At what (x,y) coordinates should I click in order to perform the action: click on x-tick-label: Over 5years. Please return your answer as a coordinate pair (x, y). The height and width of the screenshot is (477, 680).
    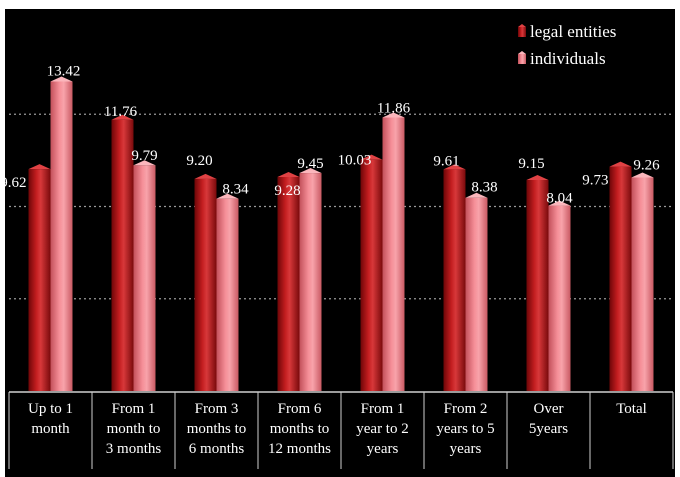
    Looking at the image, I should click on (548, 419).